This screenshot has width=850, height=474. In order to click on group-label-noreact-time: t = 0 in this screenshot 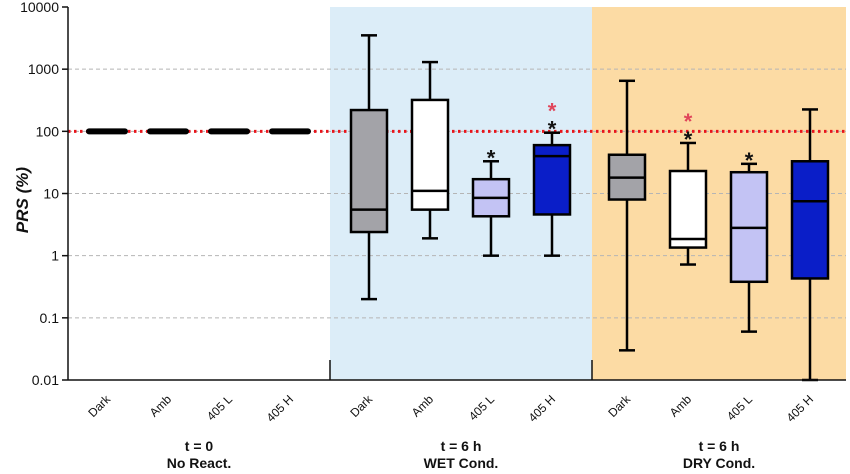, I will do `click(199, 446)`.